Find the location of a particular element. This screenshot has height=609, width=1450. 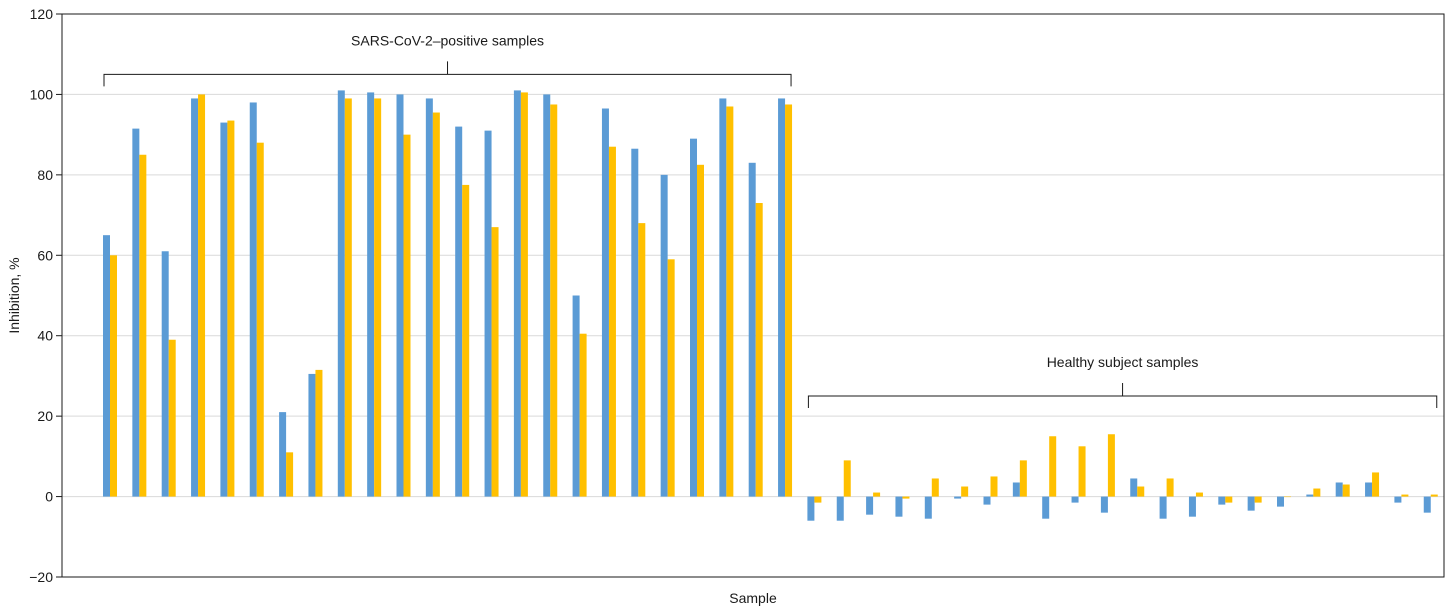

y-tick-label: 120 is located at coordinates (42, 14).